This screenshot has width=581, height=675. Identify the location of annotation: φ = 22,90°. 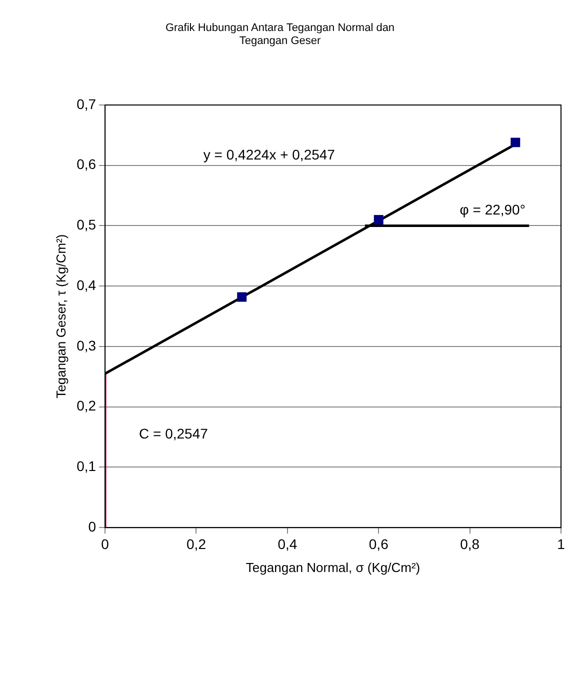
(493, 210).